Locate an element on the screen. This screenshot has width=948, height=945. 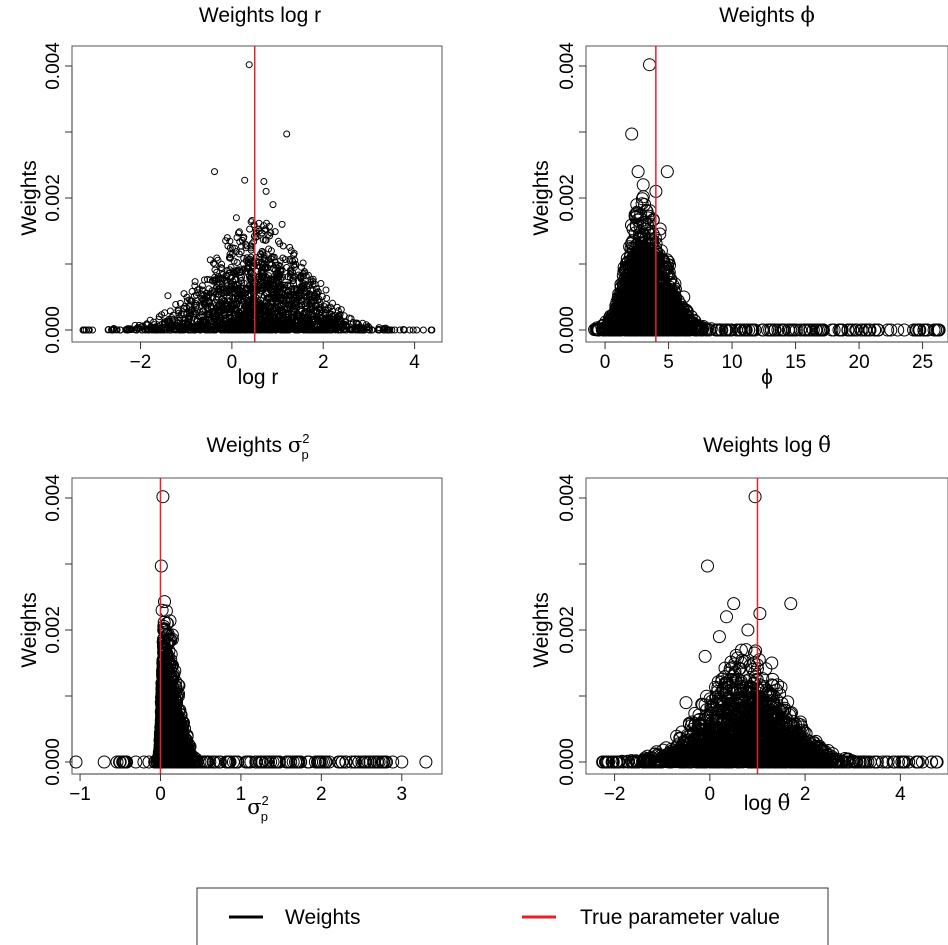
plot-frame is located at coordinates (257, 626).